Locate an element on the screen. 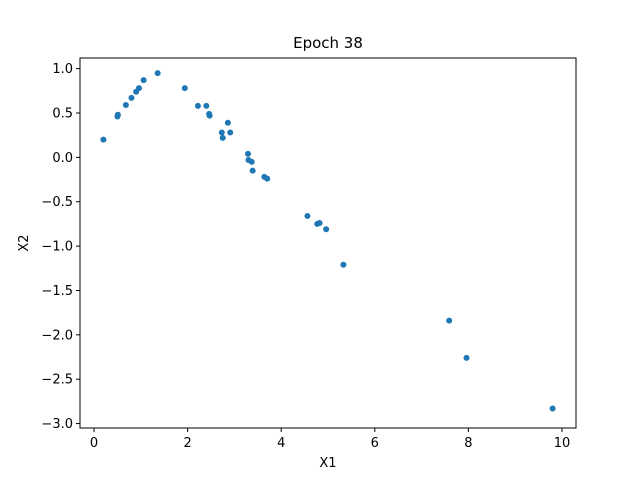 This screenshot has width=640, height=480. y-axis-label: X2 is located at coordinates (24, 242).